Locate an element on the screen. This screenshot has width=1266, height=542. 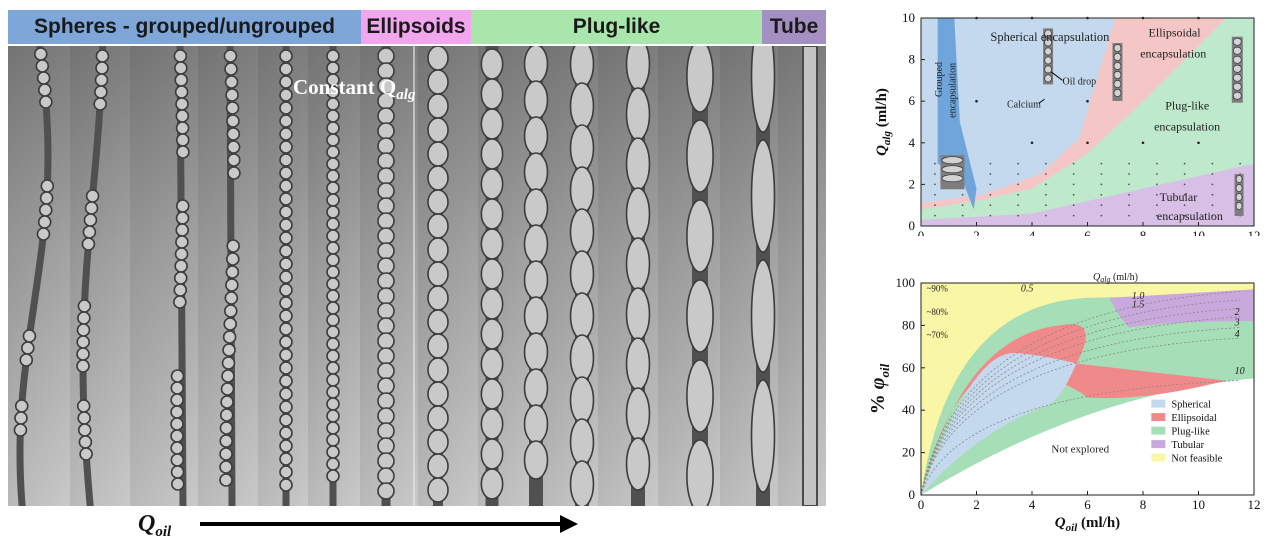
label-ellipsoidal-2: encapsulation is located at coordinates (1173, 54).